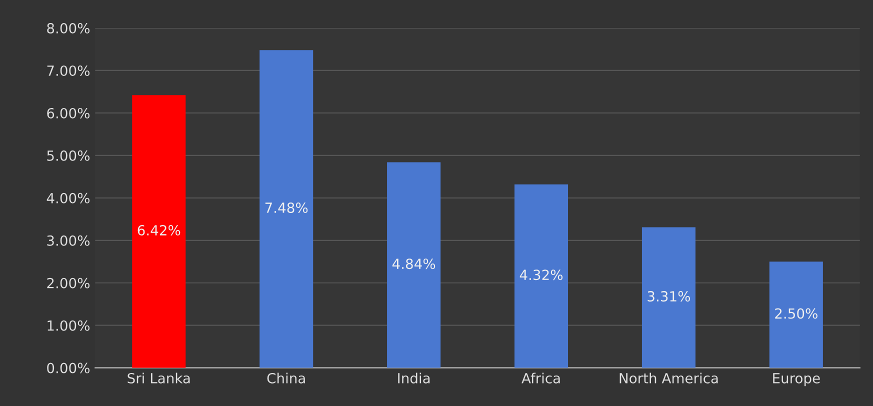  What do you see at coordinates (541, 378) in the screenshot?
I see `x-tick-label: Africa` at bounding box center [541, 378].